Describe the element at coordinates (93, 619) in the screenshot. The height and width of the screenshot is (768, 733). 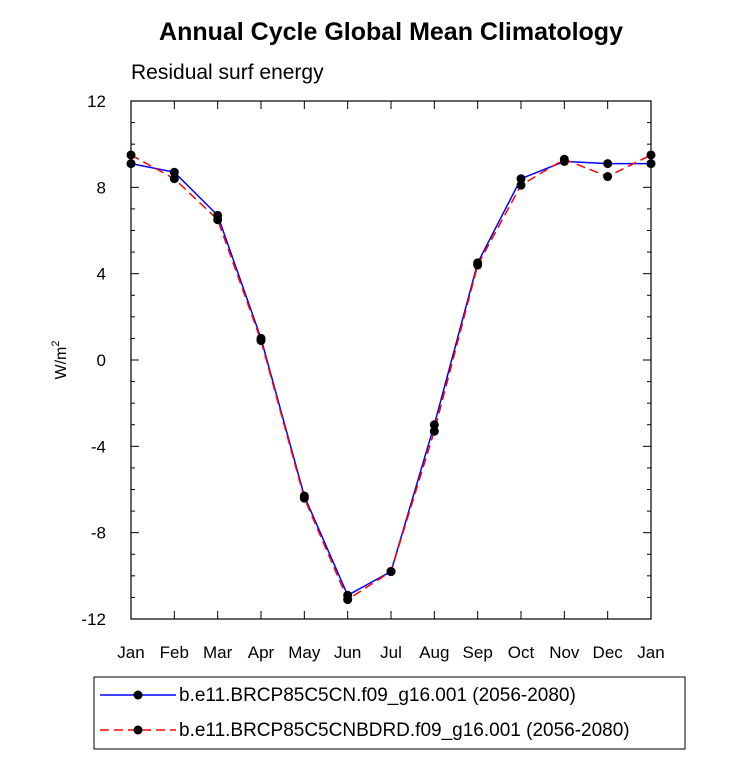
I see `y-tick-label: -12` at that location.